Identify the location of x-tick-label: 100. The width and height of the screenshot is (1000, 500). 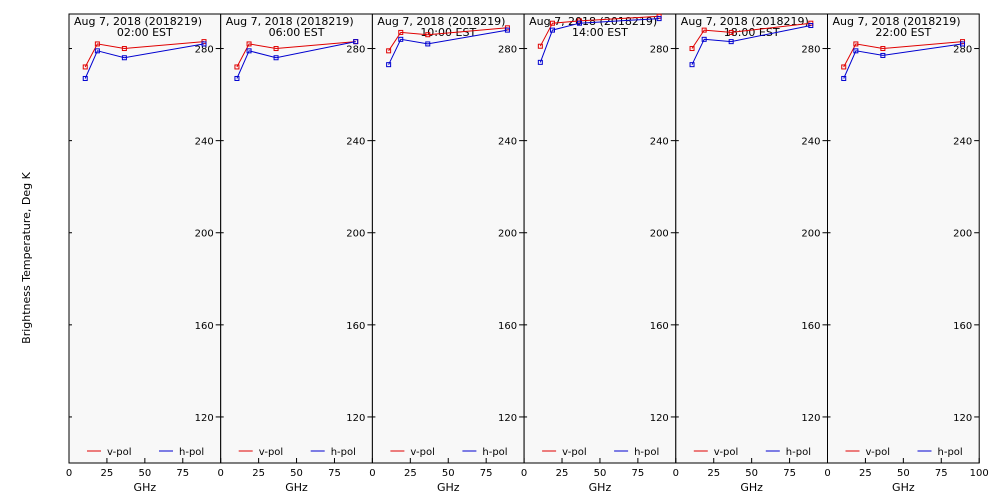
(979, 473).